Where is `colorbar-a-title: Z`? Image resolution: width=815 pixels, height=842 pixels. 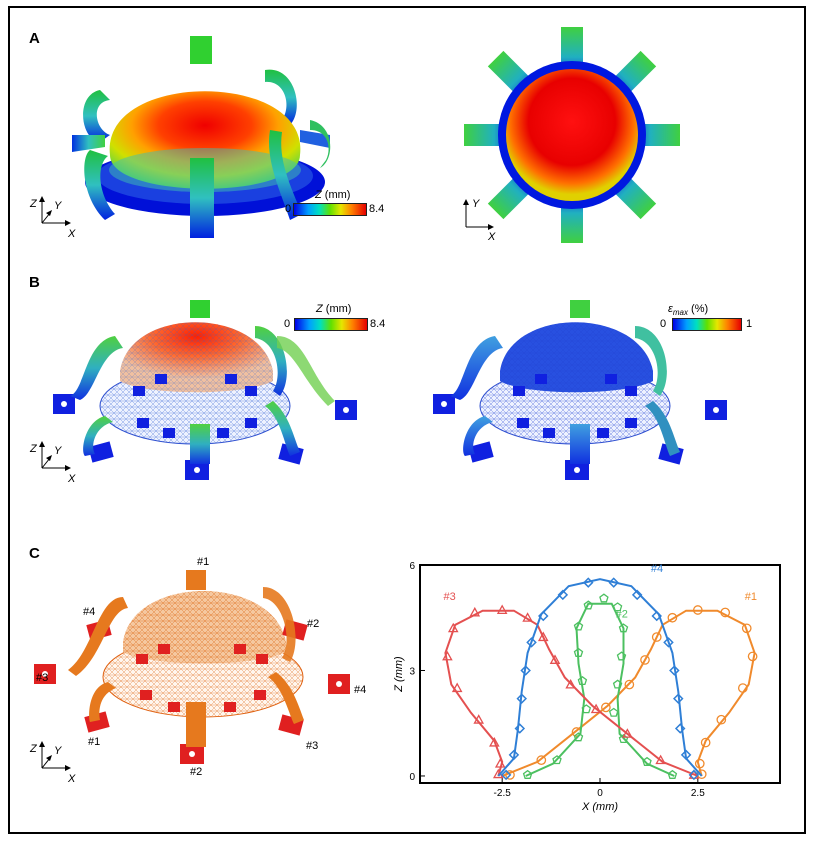 colorbar-a-title: Z is located at coordinates (318, 195).